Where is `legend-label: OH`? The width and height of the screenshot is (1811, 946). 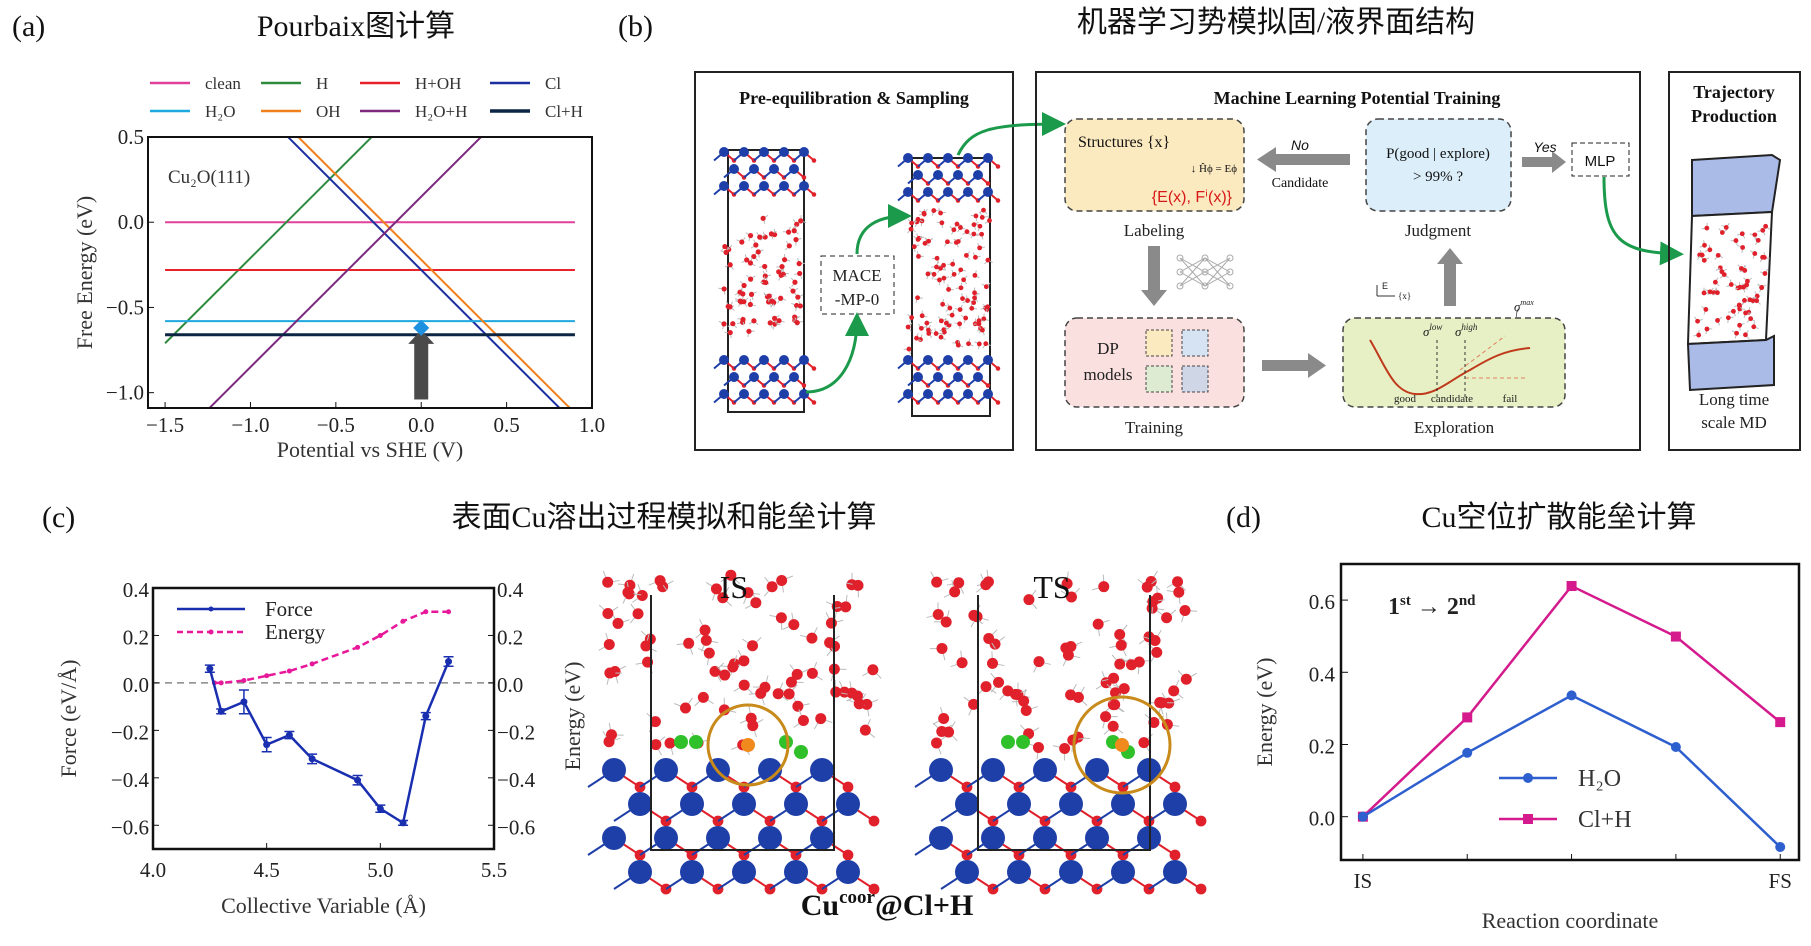
legend-label: OH is located at coordinates (328, 111).